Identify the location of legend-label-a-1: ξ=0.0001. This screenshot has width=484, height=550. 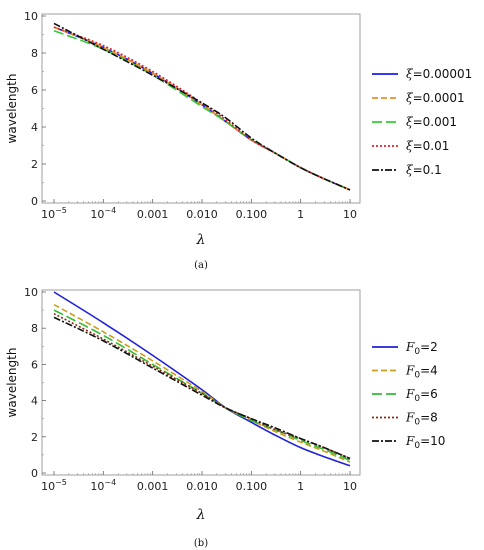
(435, 98).